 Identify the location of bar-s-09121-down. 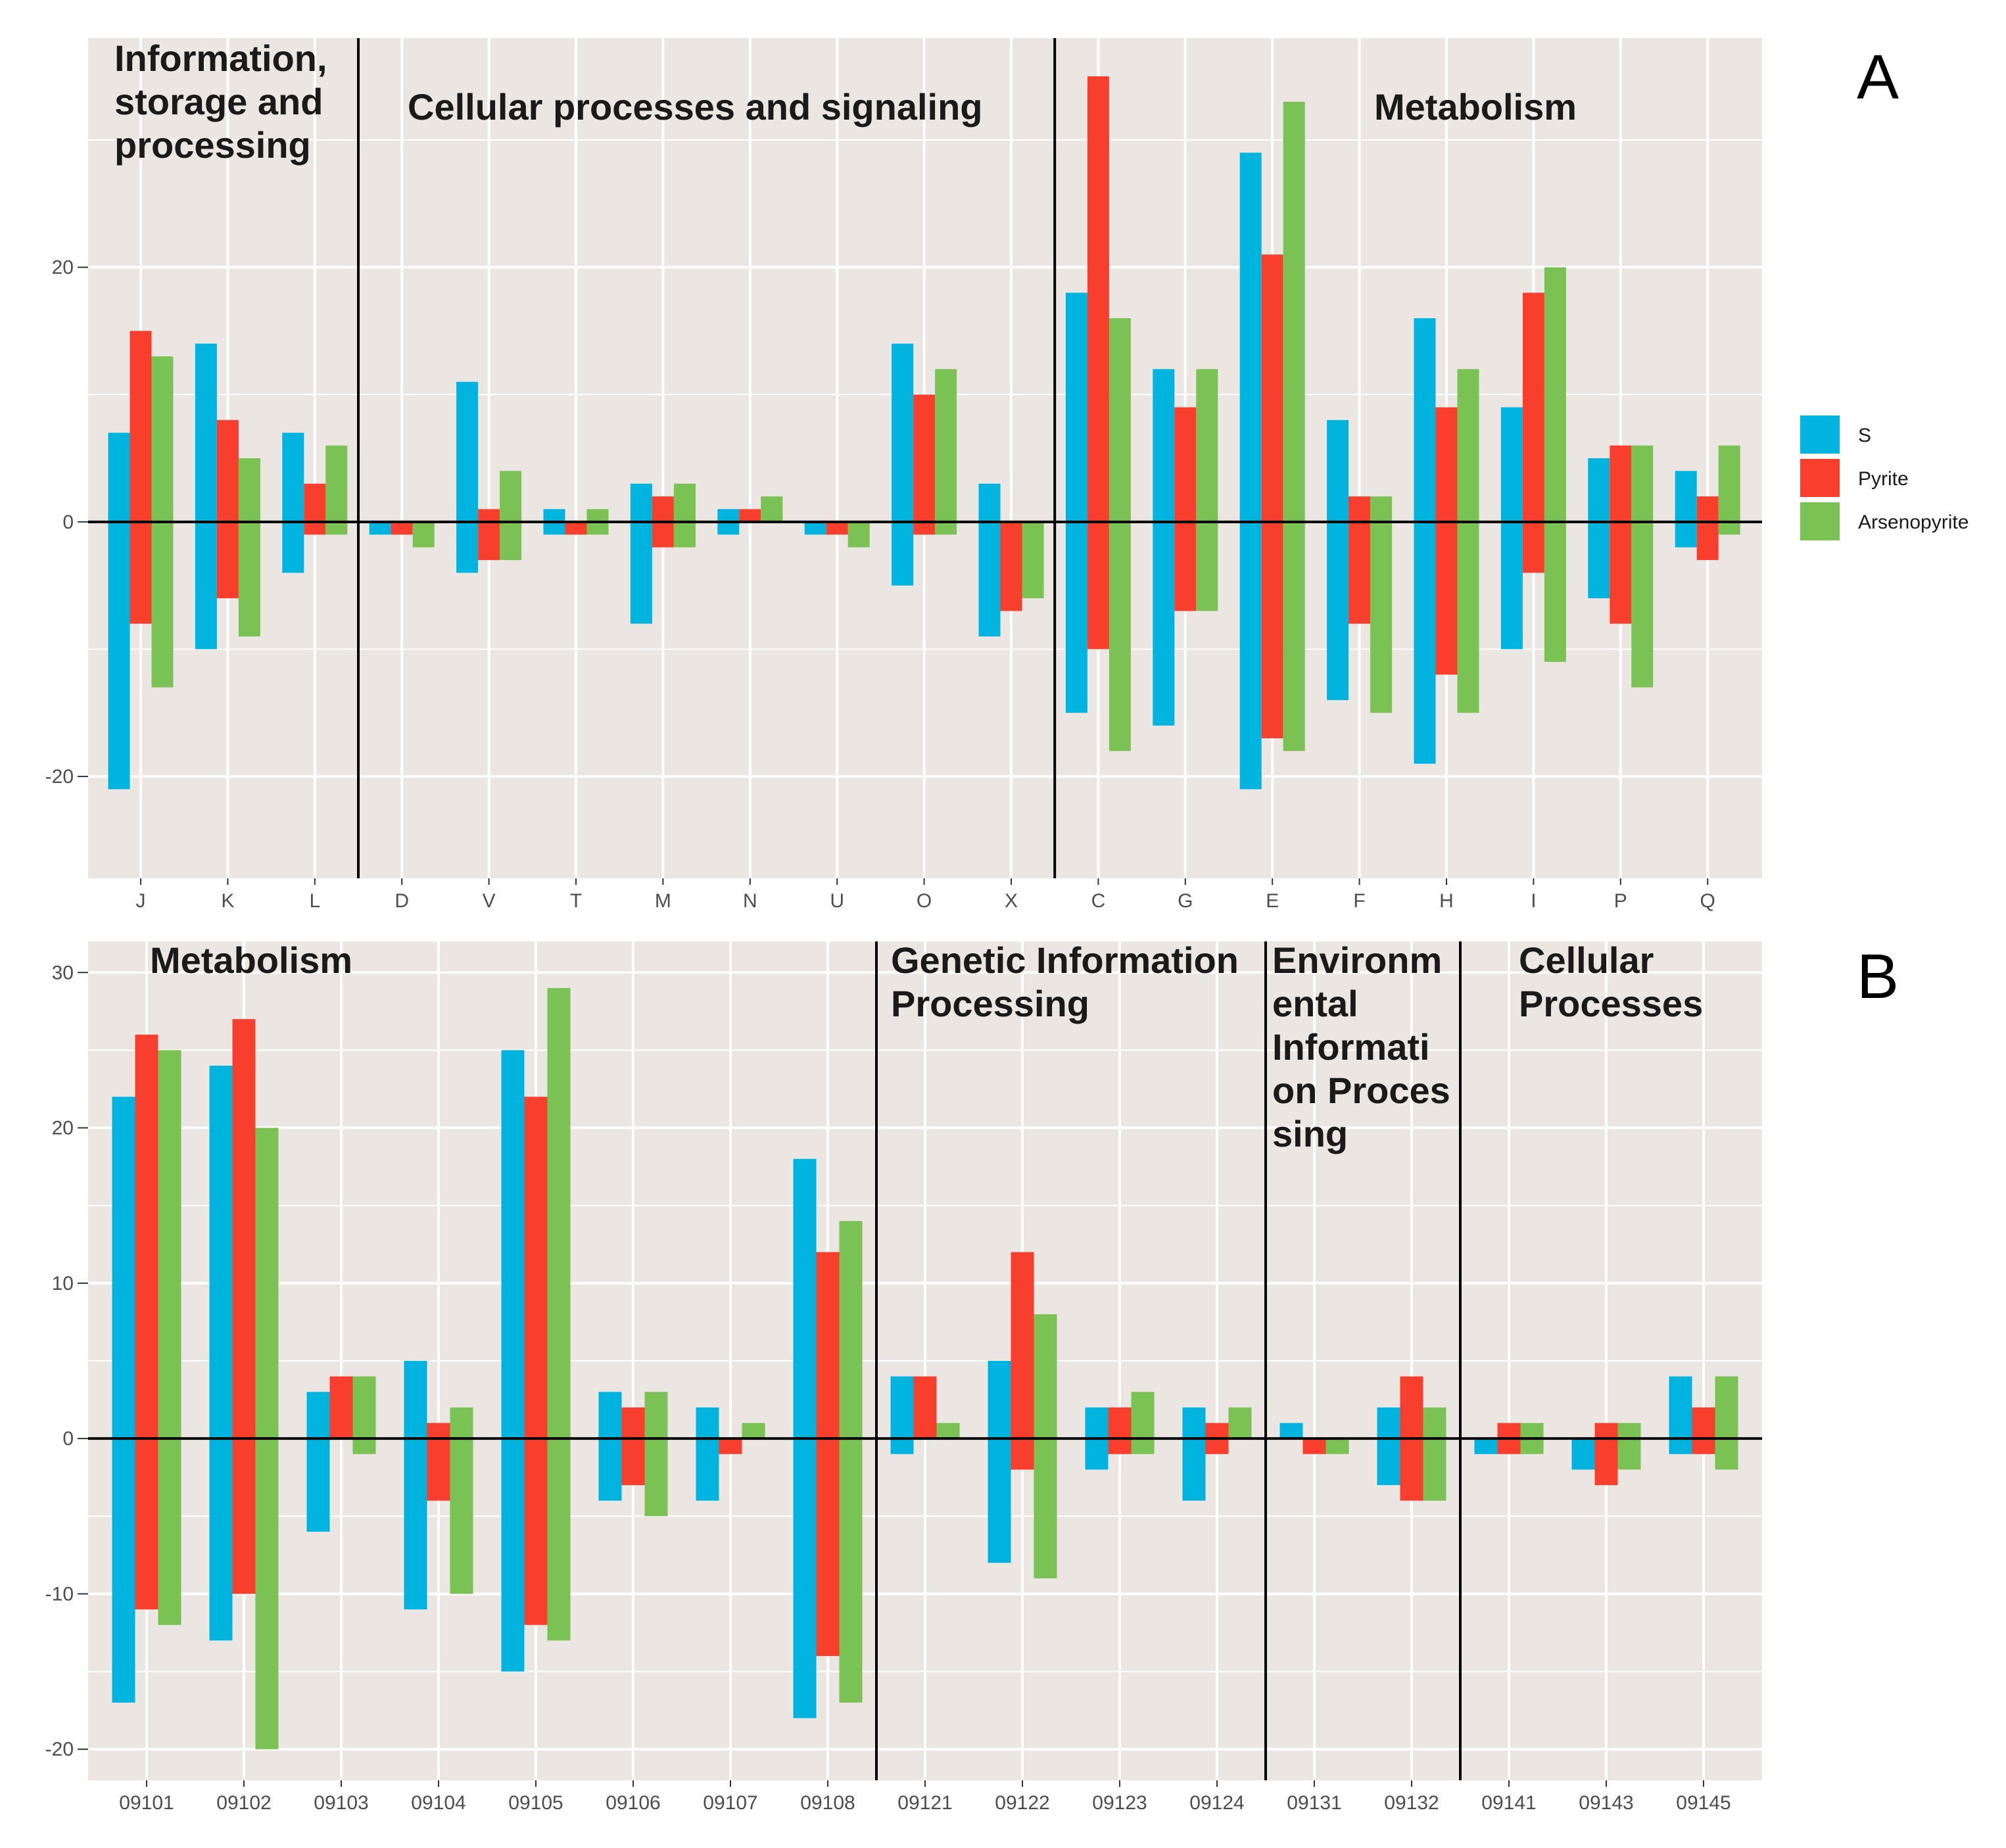
(902, 1446).